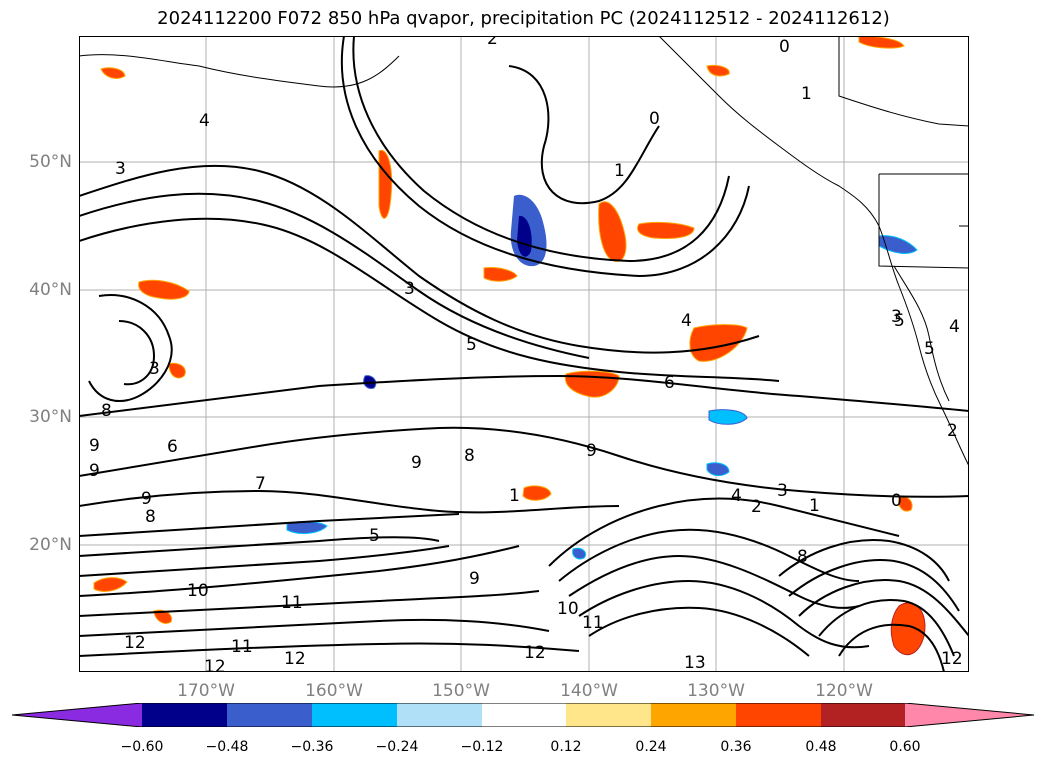 This screenshot has height=765, width=1047. I want to click on colorbar-tick-label: −0.36, so click(312, 747).